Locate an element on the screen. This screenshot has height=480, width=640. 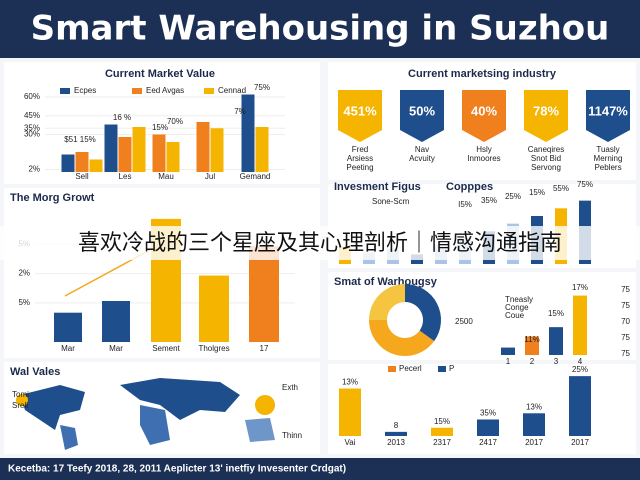
legend-label: P is located at coordinates (451, 368).